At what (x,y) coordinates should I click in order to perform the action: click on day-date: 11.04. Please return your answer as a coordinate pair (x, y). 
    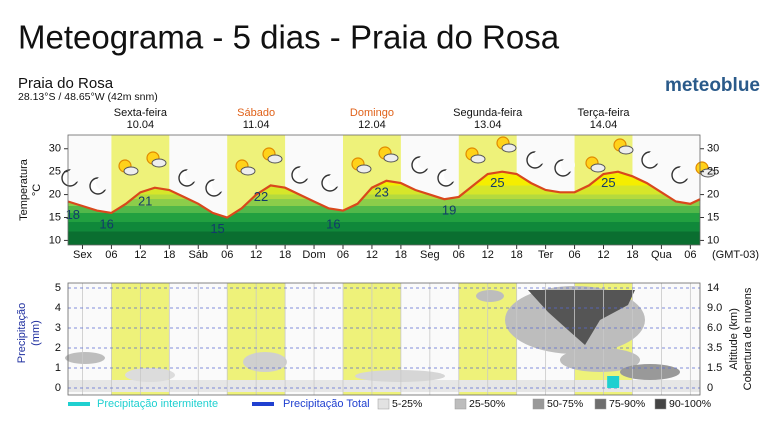
    Looking at the image, I should click on (256, 125).